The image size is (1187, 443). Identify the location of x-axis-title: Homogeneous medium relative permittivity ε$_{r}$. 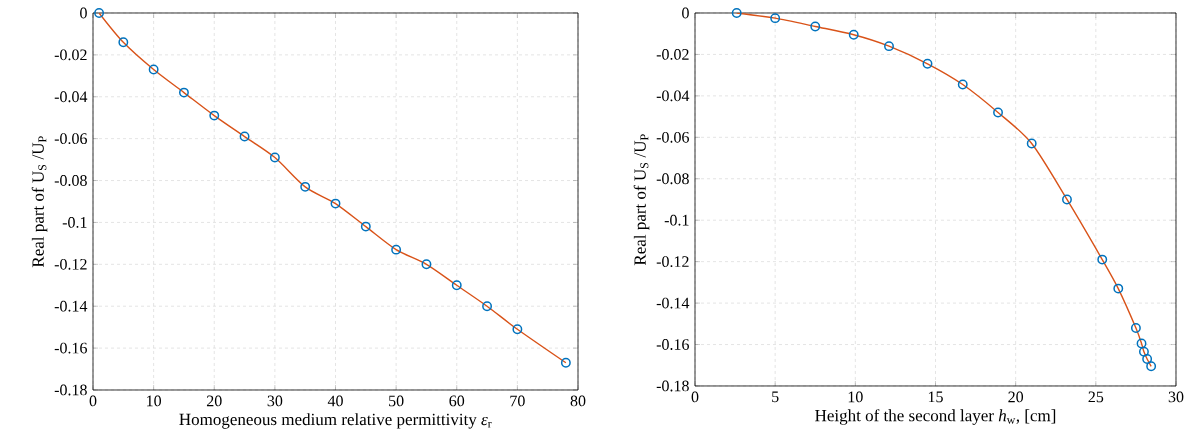
(335, 421).